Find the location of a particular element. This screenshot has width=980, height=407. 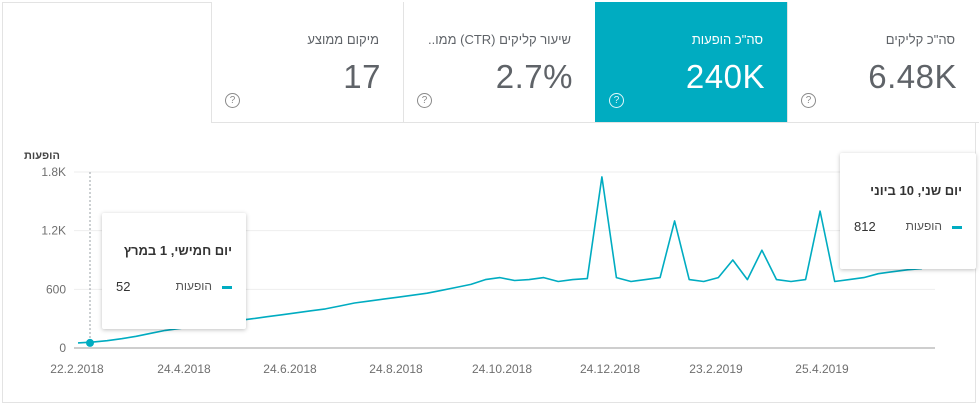

metric-total-impressions: סה"כ הופעות 240K ? is located at coordinates (691, 62).